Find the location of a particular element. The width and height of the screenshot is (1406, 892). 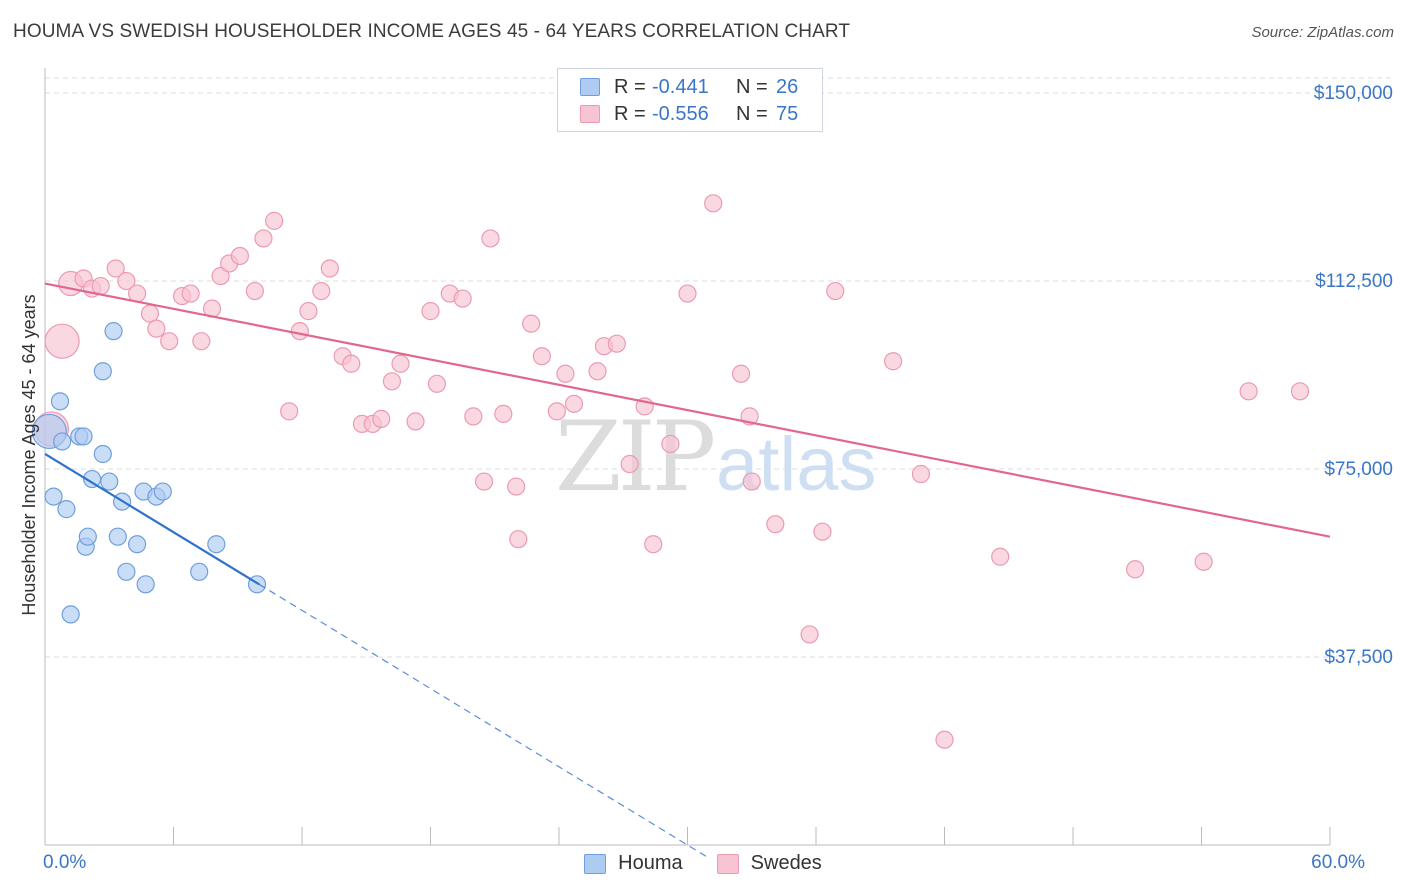

houma-legend-swatch is located at coordinates (595, 863).